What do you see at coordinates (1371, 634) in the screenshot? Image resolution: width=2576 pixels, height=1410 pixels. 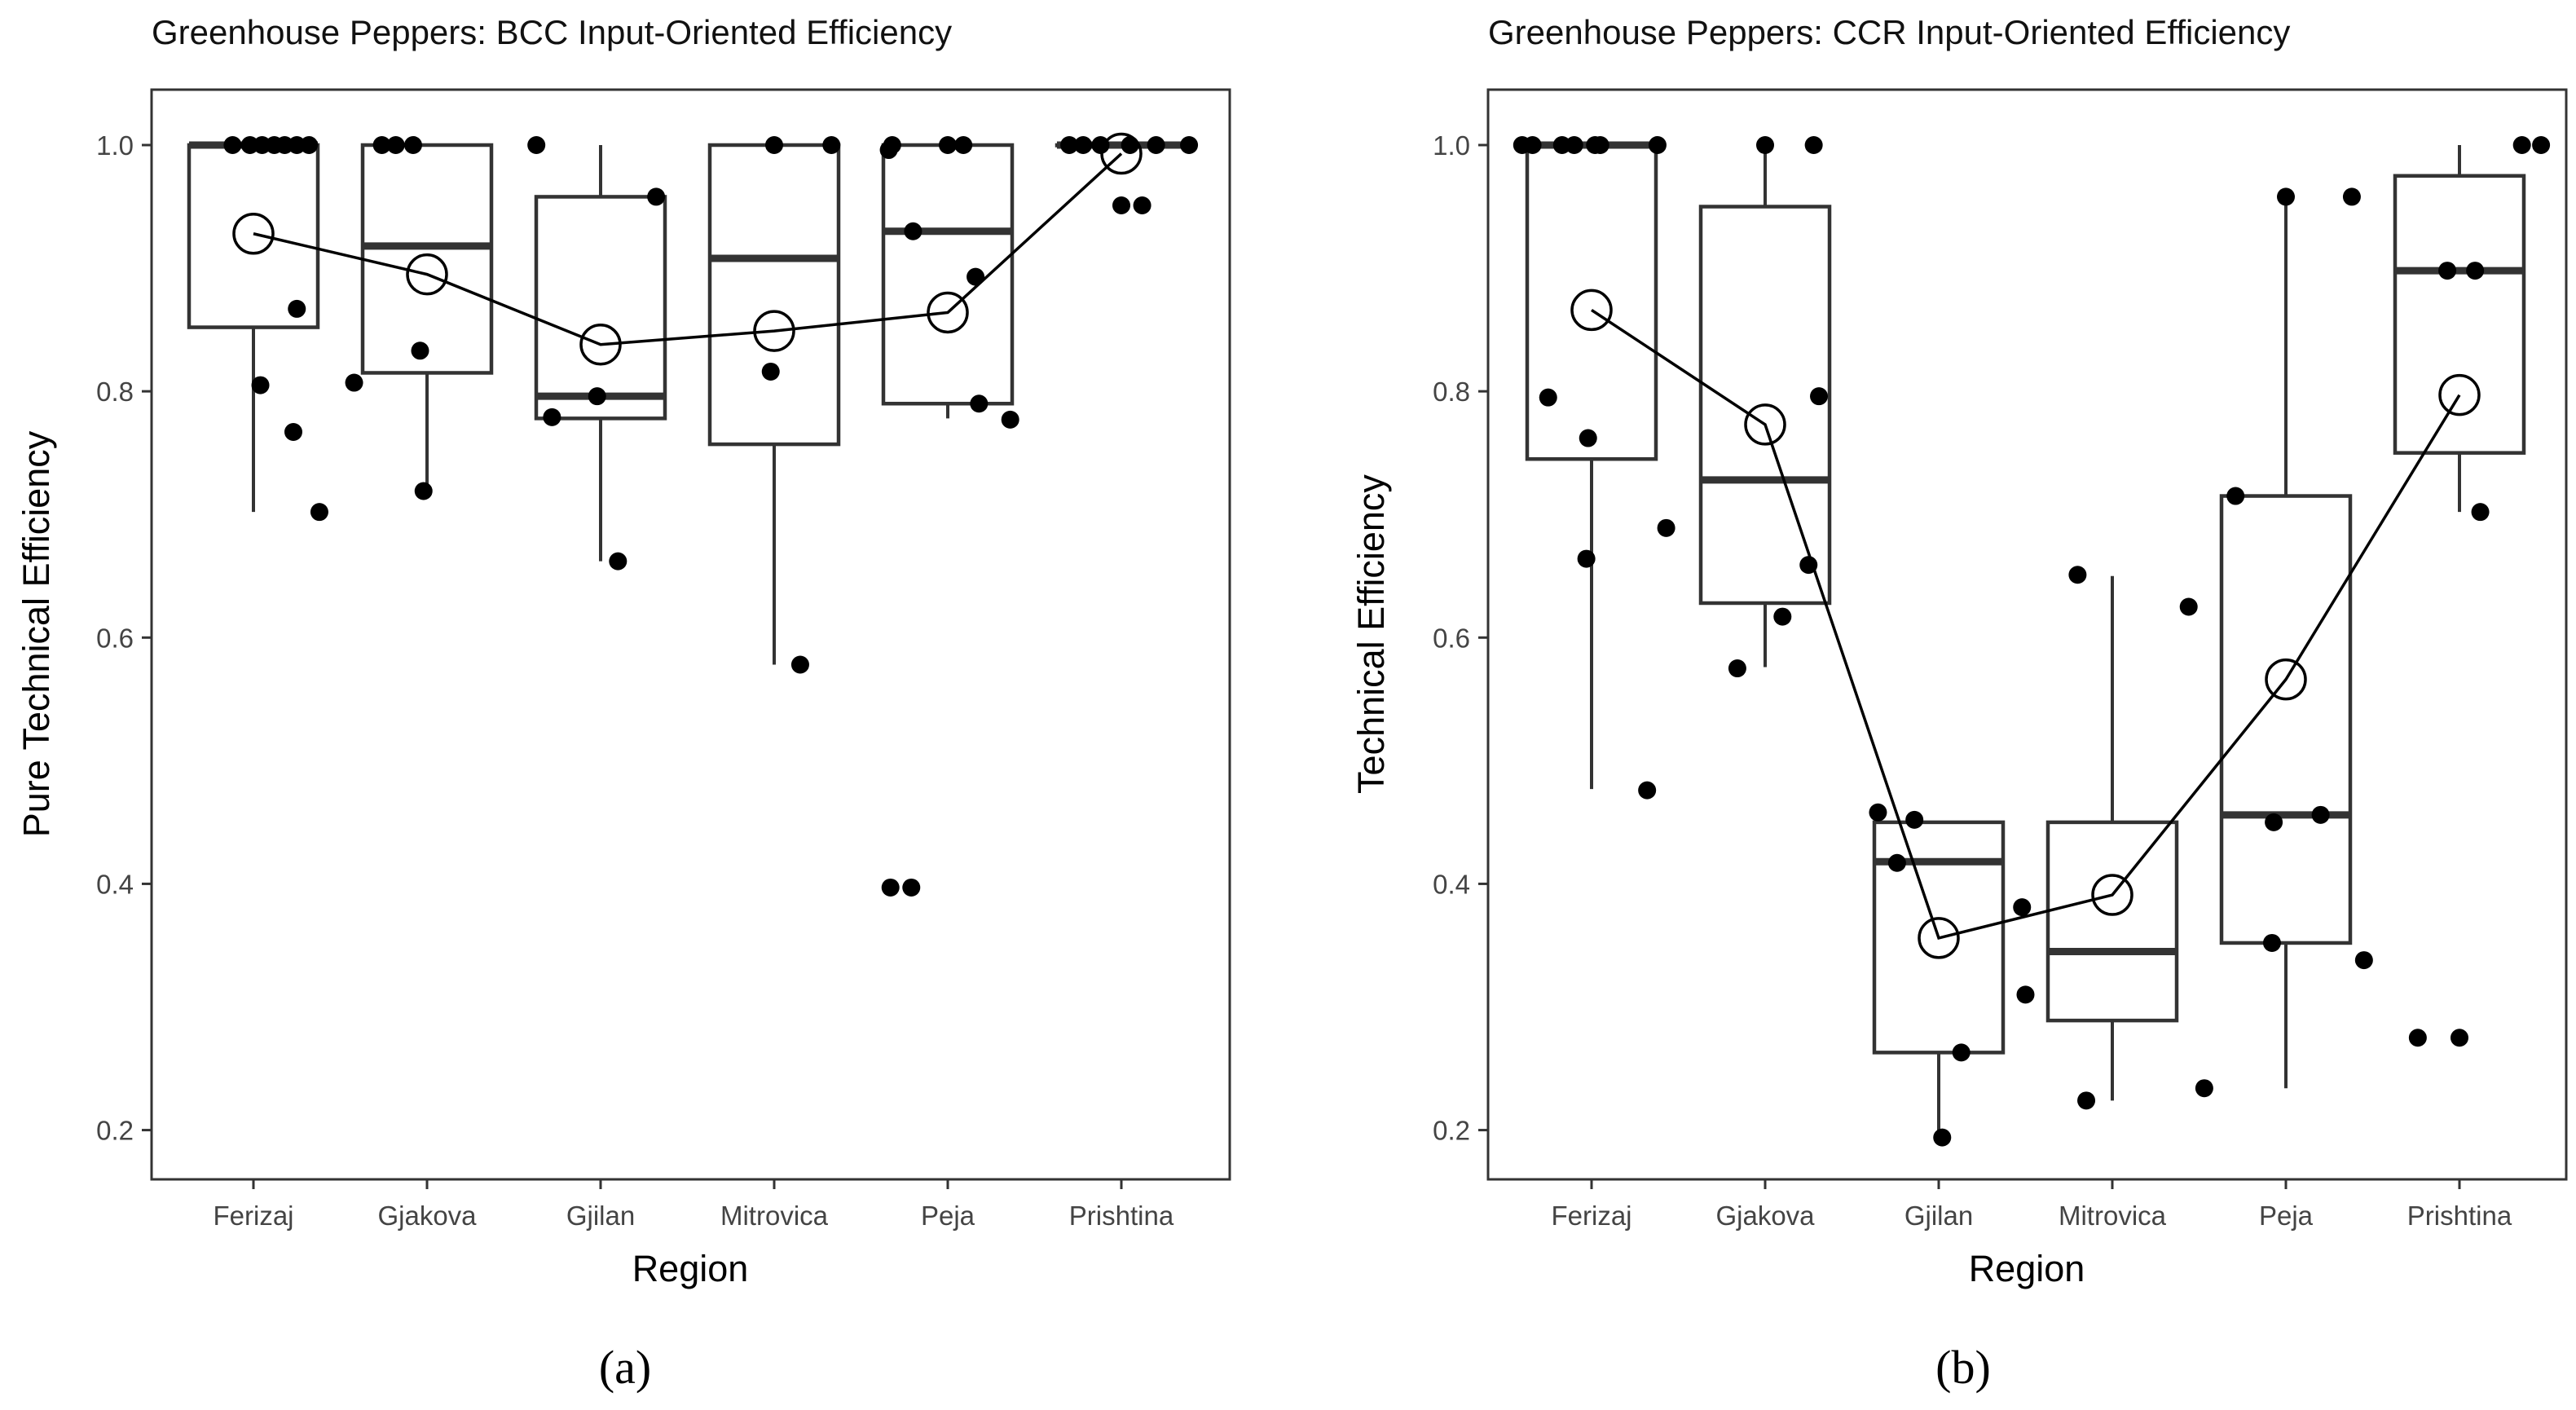 I see `panel-b-y-label: Technical Efficiency` at bounding box center [1371, 634].